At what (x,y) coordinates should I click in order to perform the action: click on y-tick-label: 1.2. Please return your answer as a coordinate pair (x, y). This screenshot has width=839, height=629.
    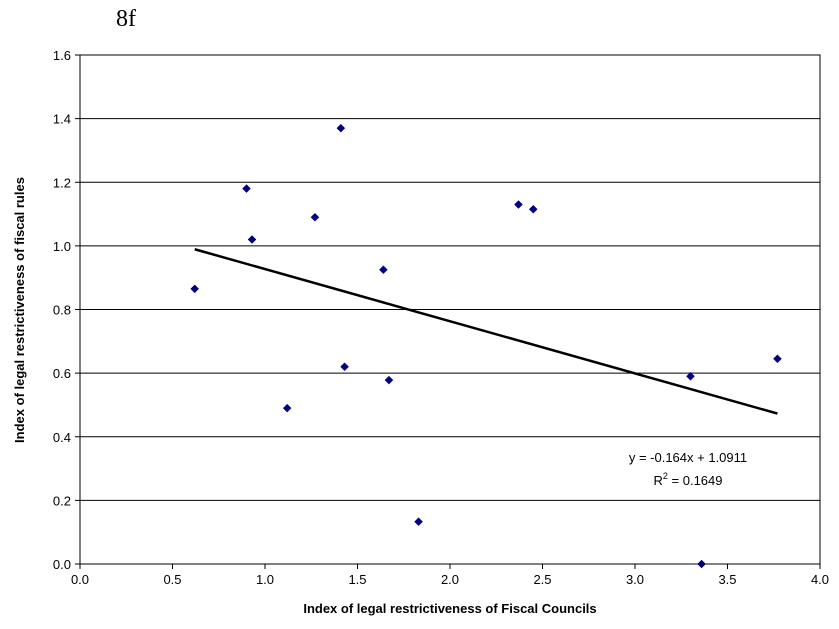
    Looking at the image, I should click on (62, 182).